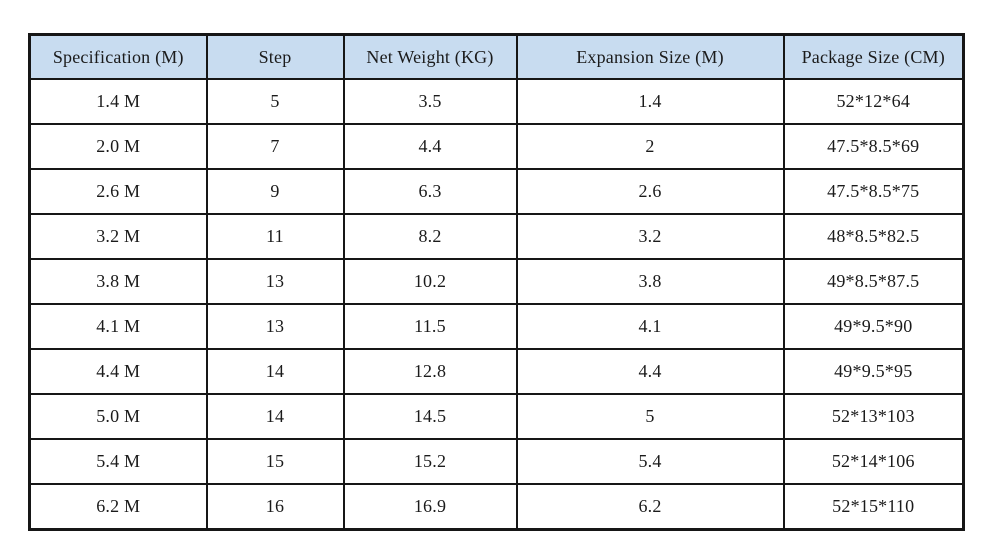 This screenshot has width=1000, height=541. I want to click on table-row: 6.2 M 16 16.9 6.2 52*15*110, so click(496, 507).